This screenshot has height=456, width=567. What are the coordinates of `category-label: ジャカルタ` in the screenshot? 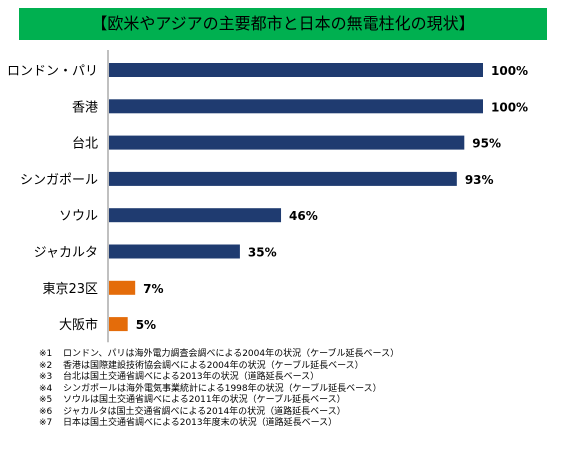 It's located at (66, 253).